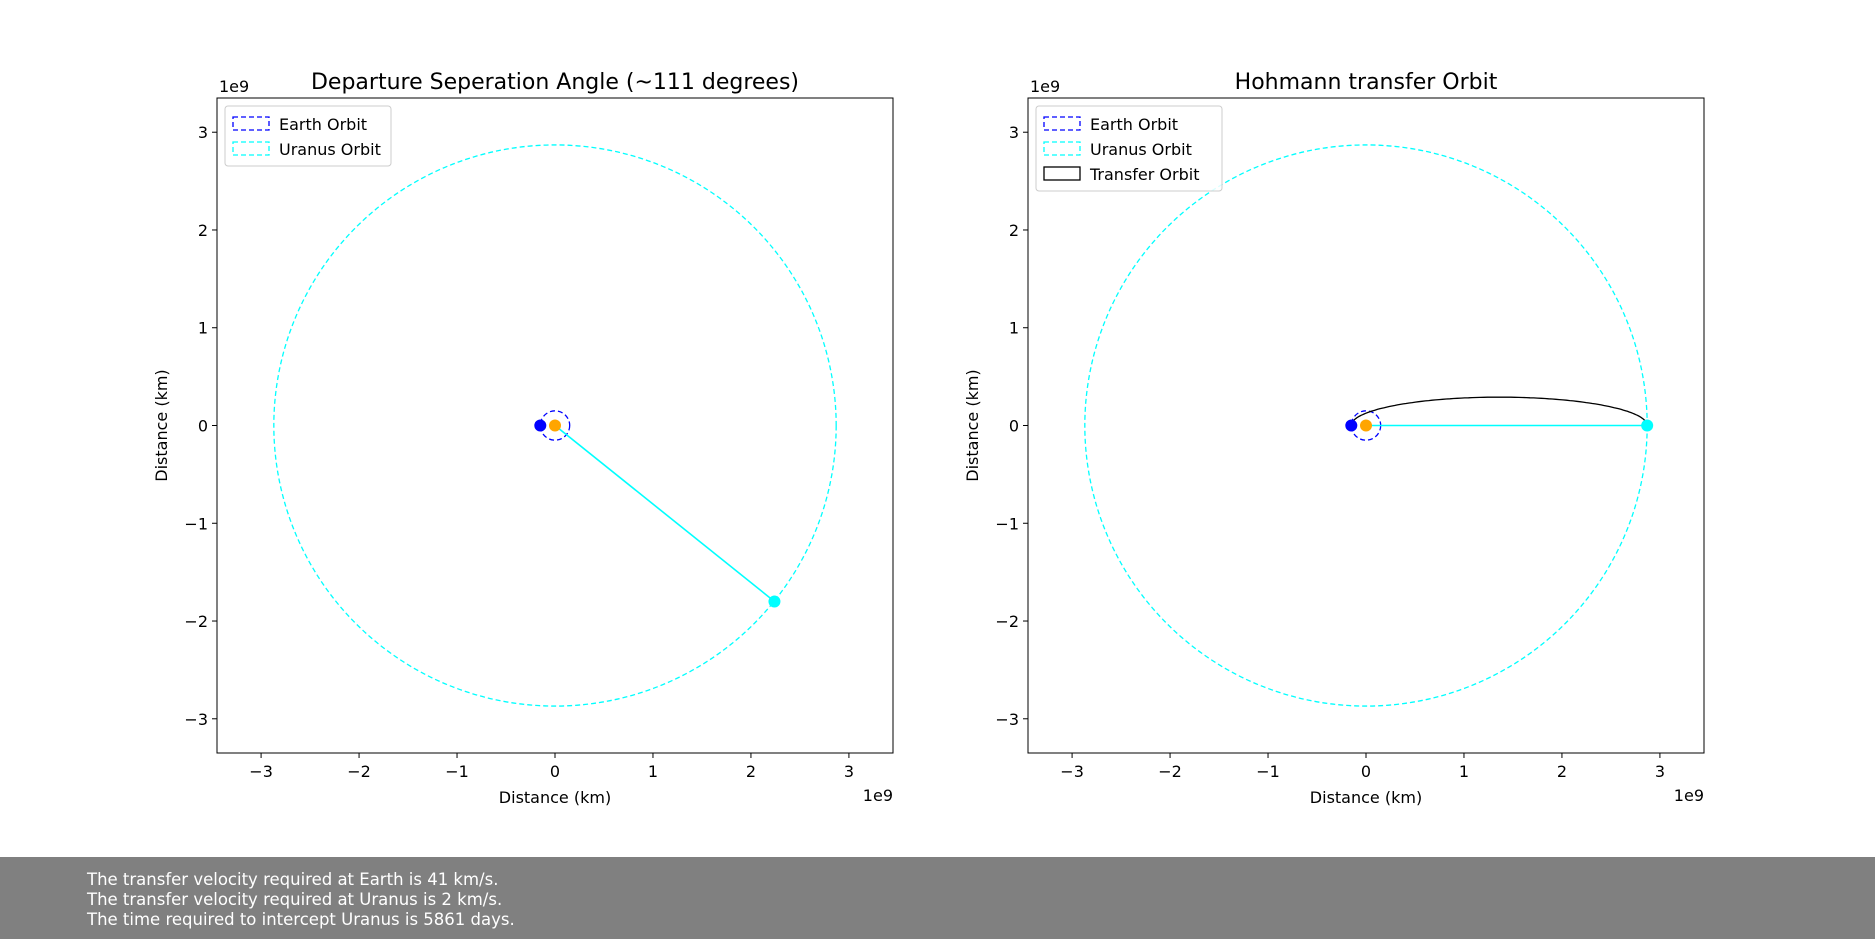 The width and height of the screenshot is (1875, 939). What do you see at coordinates (664, 513) in the screenshot?
I see `sun-uranus-line` at bounding box center [664, 513].